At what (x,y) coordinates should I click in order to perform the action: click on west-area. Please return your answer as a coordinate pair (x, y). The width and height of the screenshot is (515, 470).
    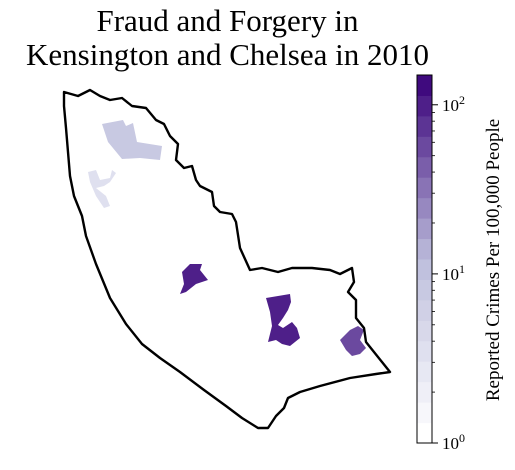
    Looking at the image, I should click on (102, 189).